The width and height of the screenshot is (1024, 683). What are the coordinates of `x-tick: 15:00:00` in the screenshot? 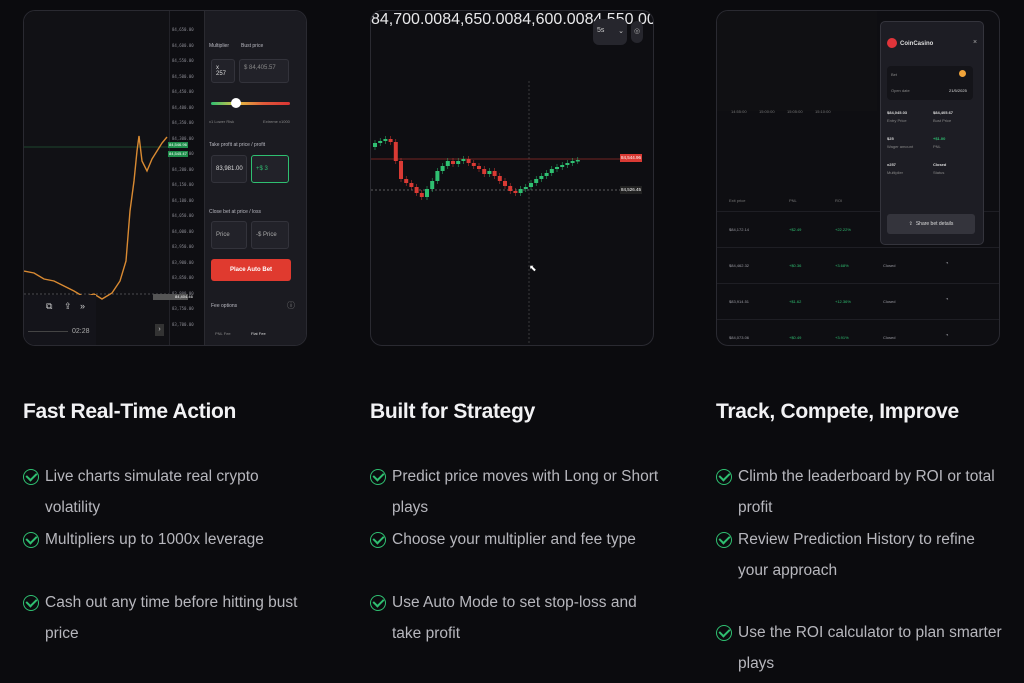 It's located at (767, 111).